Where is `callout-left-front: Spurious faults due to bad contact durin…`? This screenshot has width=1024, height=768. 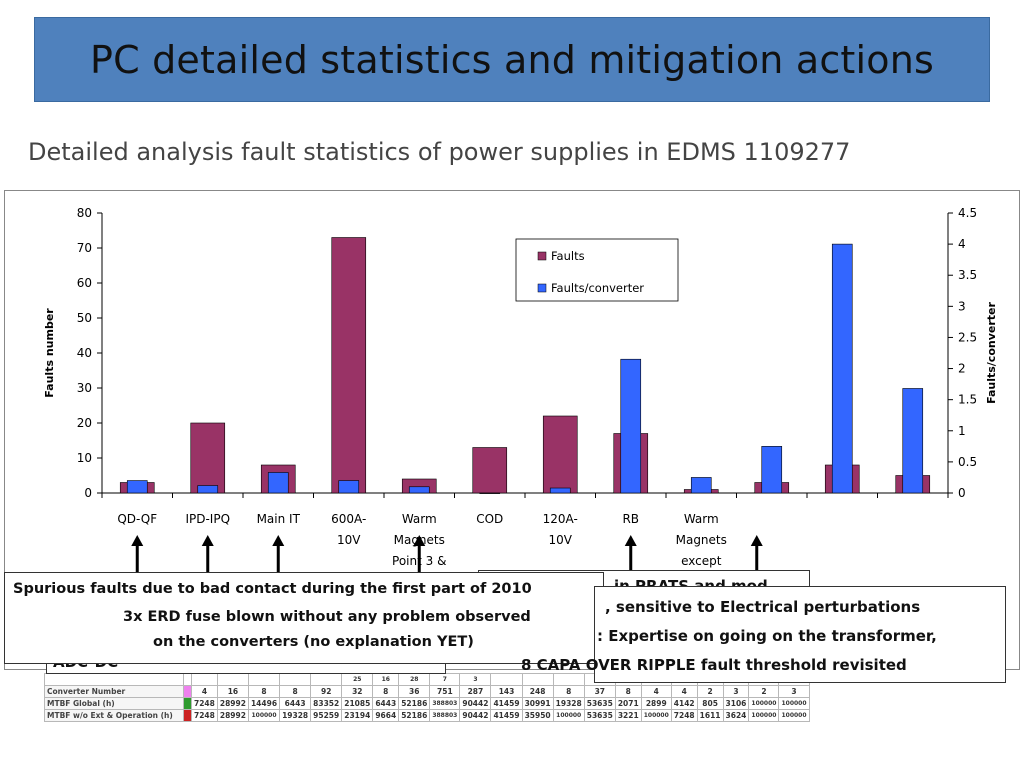
callout-left-front: Spurious faults due to bad contact durin… is located at coordinates (304, 618).